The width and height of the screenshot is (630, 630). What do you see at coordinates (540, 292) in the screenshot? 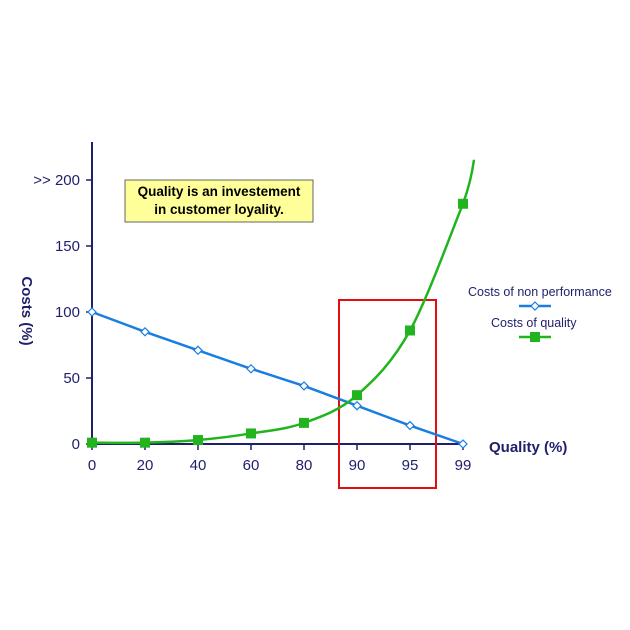
I see `legend-label-non-performance: Costs of non performance` at bounding box center [540, 292].